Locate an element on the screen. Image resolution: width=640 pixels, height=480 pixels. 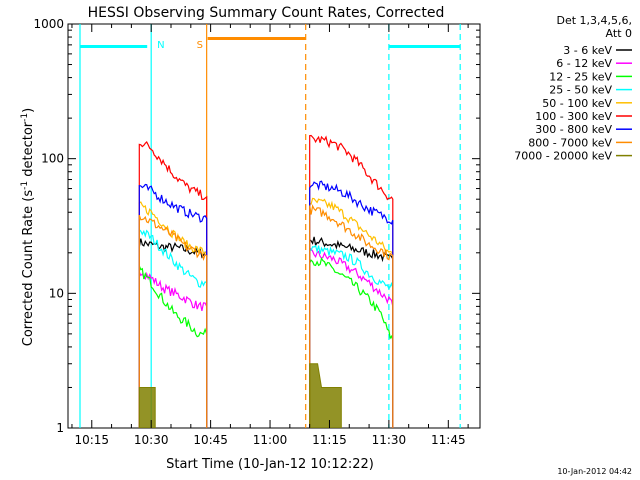
legend-label: 100 - 300 keV is located at coordinates (573, 116).